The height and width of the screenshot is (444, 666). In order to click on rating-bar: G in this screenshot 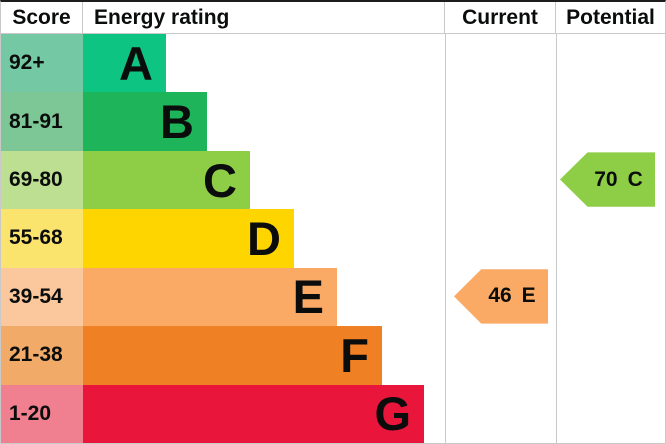, I will do `click(253, 413)`.